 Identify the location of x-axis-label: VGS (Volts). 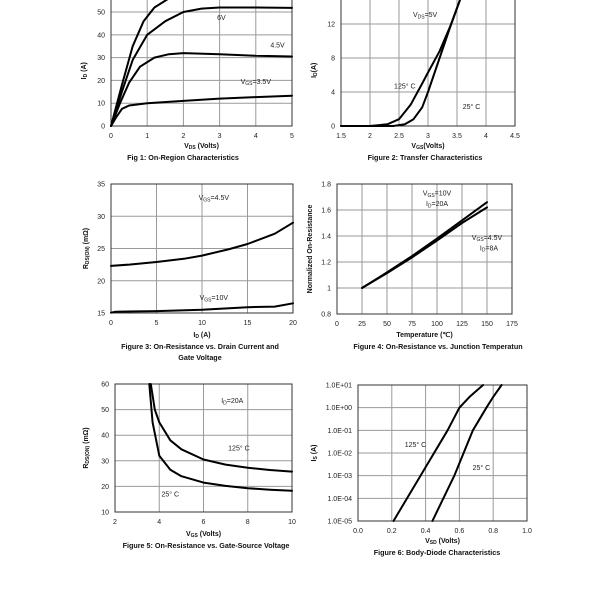
(203, 535).